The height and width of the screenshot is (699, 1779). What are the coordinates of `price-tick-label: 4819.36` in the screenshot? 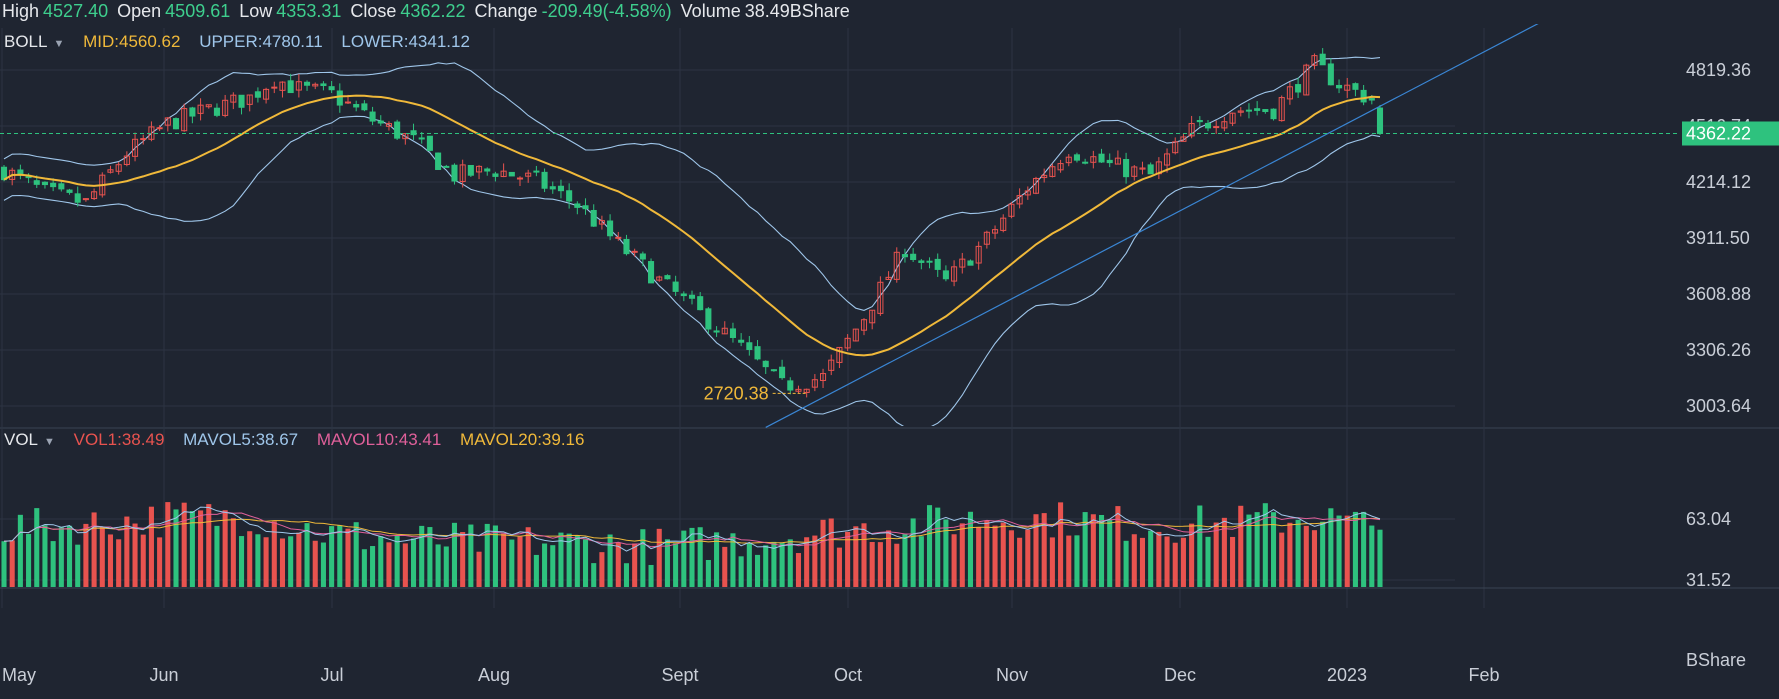 It's located at (1718, 70).